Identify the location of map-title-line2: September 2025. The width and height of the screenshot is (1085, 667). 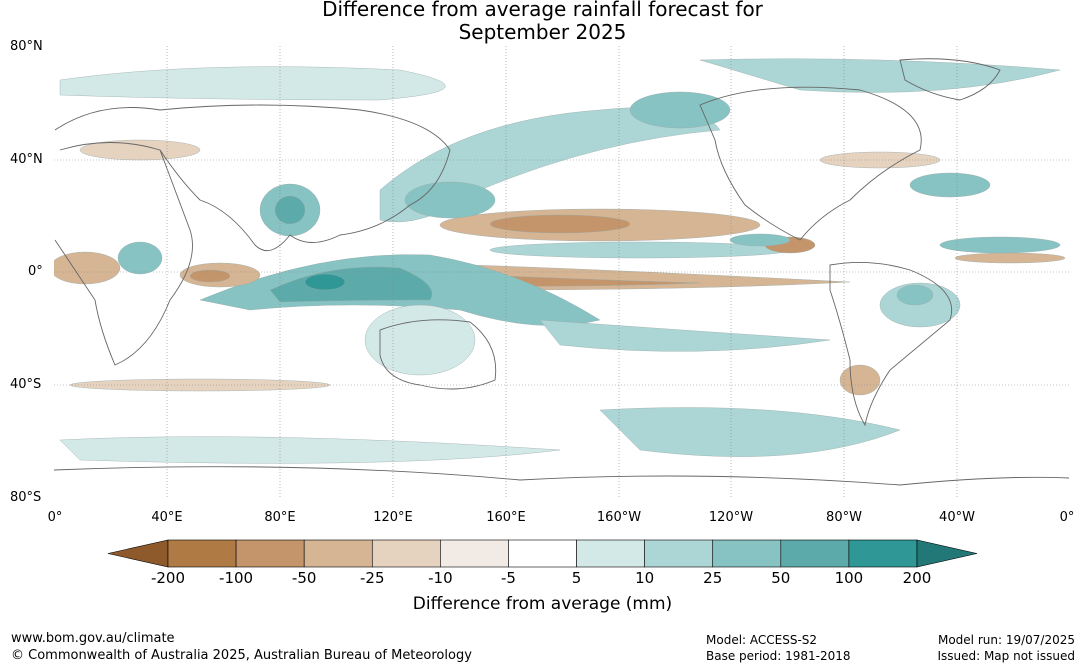
(542, 32).